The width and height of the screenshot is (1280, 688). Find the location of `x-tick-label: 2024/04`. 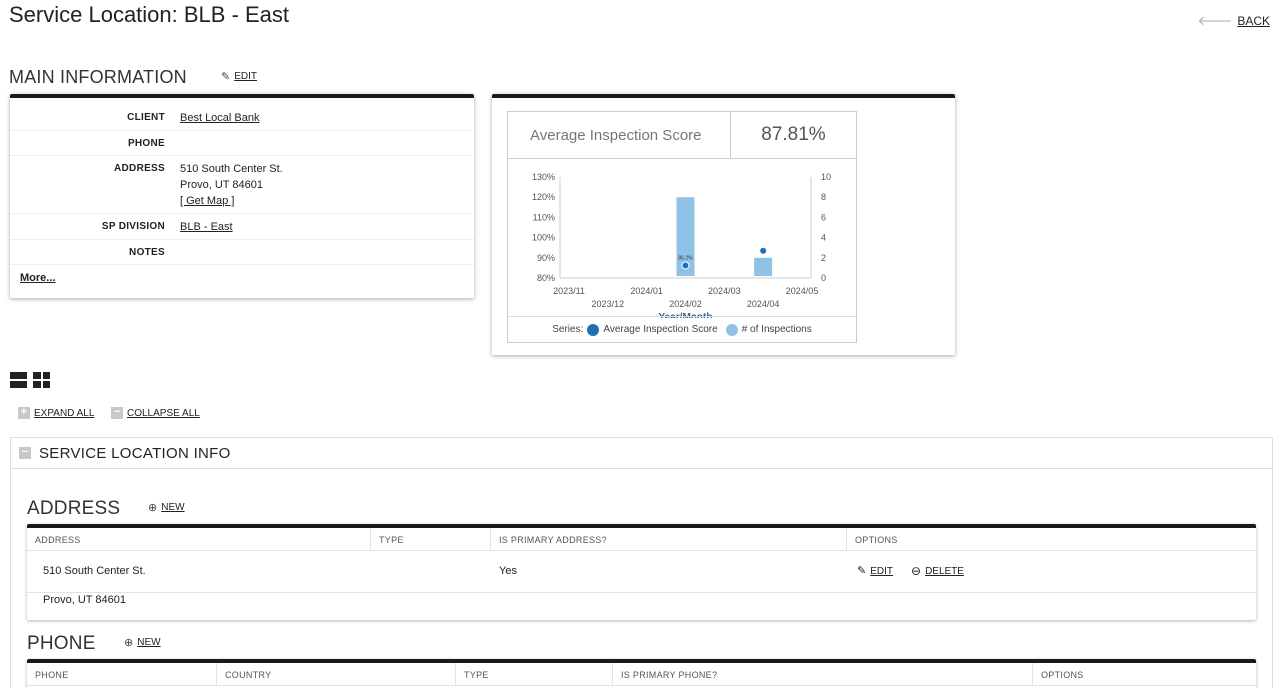

x-tick-label: 2024/04 is located at coordinates (763, 304).